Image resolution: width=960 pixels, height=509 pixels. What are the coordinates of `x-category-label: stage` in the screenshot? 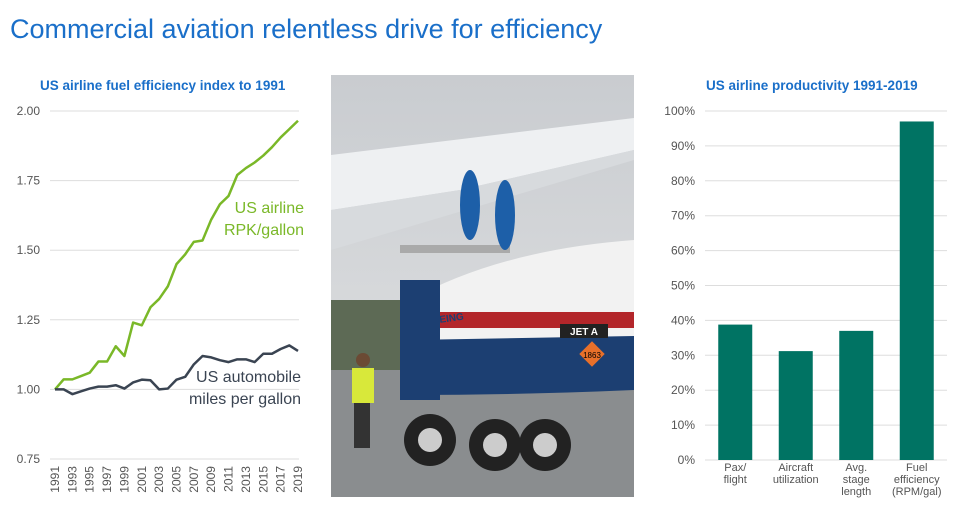 It's located at (856, 480).